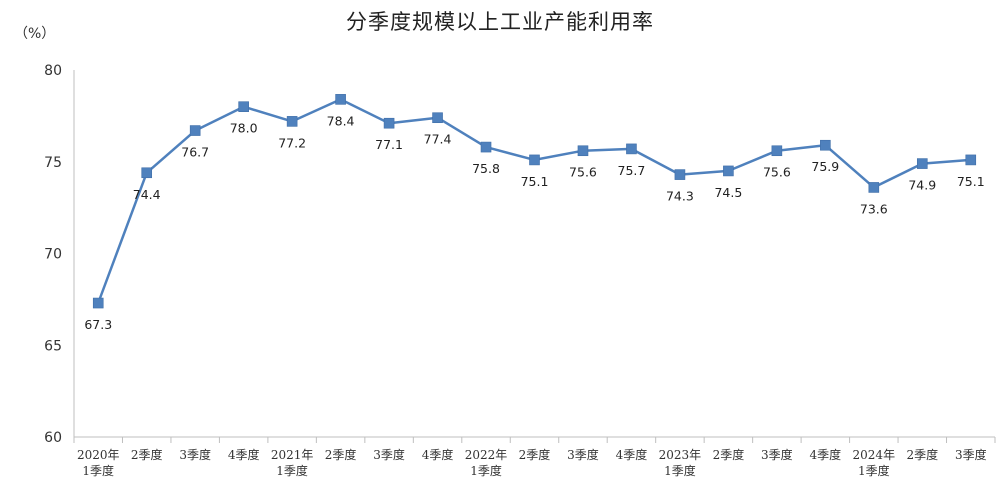 This screenshot has height=500, width=1000. I want to click on y-axis-ticks: 60 65 70 75 80, so click(53, 254).